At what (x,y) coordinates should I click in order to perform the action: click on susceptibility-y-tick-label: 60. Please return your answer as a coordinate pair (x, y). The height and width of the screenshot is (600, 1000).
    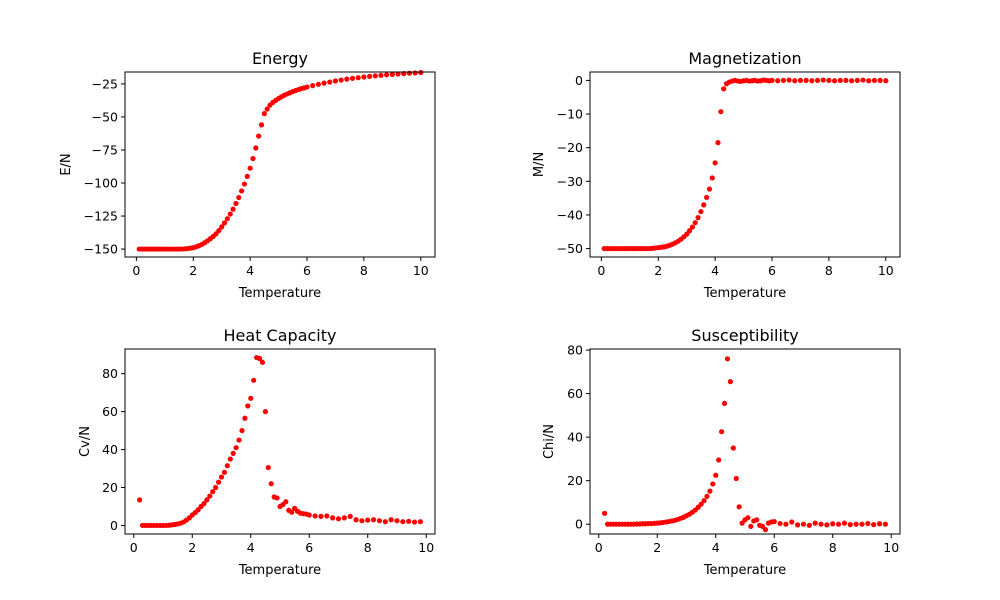
    Looking at the image, I should click on (575, 393).